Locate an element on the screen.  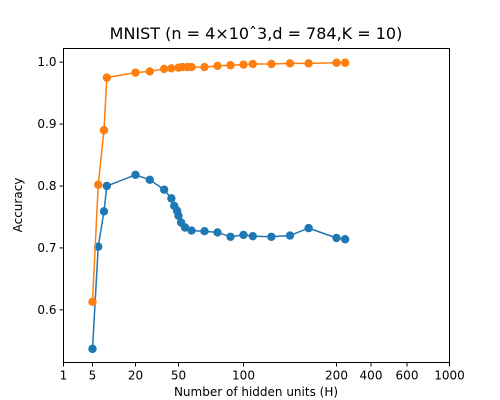
y-axis-label: Accuracy is located at coordinates (18, 205).